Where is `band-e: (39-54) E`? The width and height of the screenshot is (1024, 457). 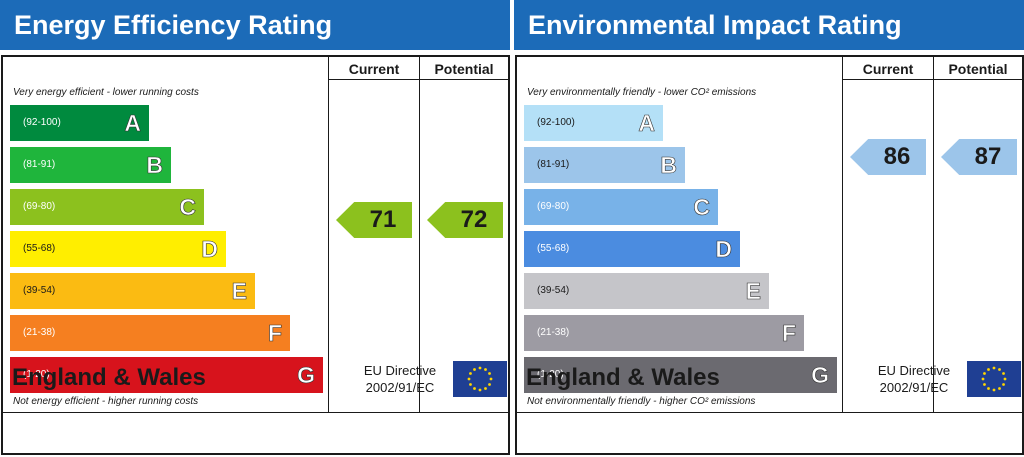 band-e: (39-54) E is located at coordinates (646, 291).